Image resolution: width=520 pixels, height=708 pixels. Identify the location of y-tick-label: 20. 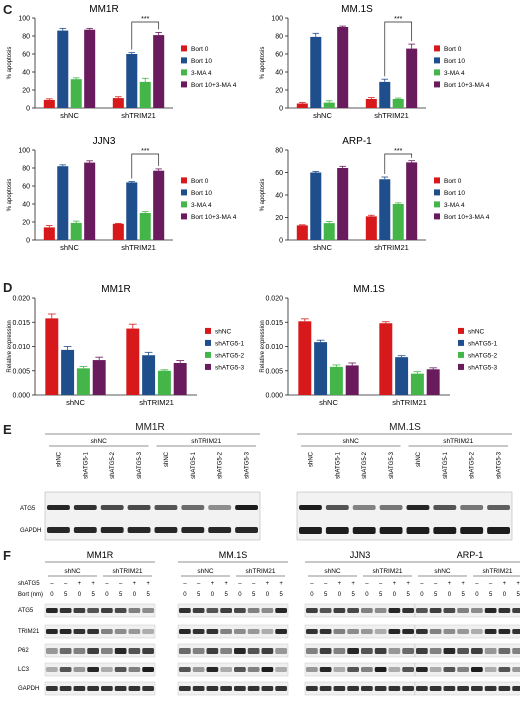
(26, 91).